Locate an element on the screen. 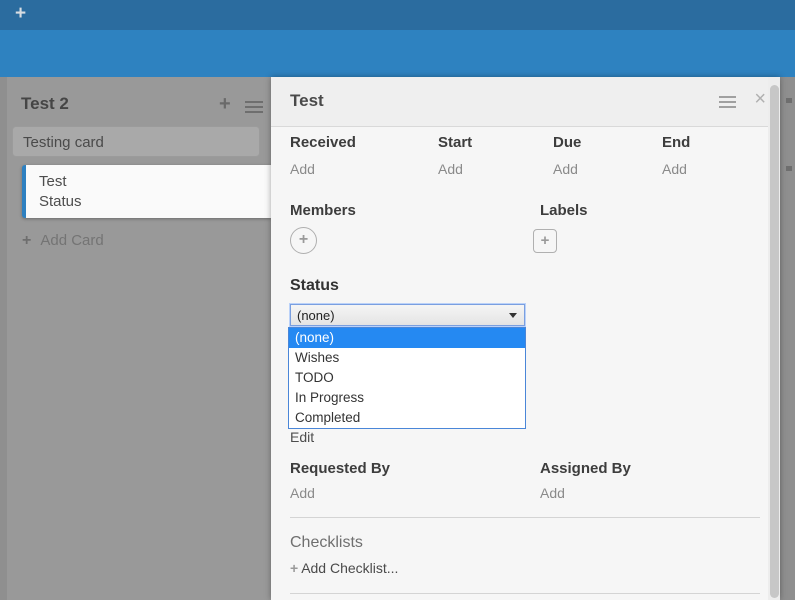  add-end-link: Add is located at coordinates (674, 169).